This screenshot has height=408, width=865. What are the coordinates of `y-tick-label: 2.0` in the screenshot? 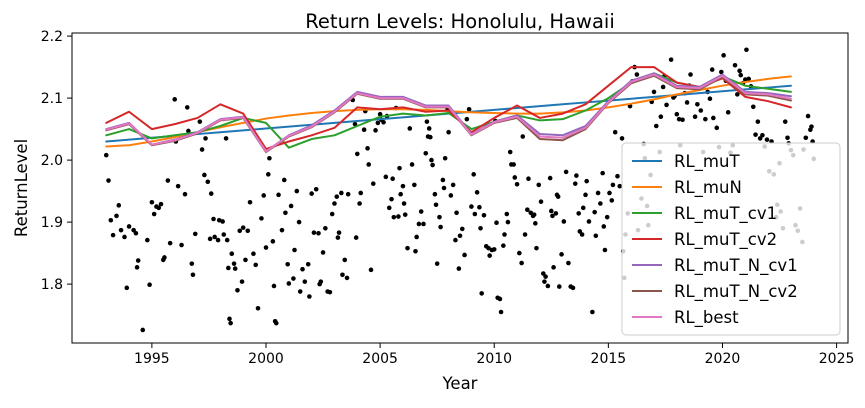 It's located at (52, 161).